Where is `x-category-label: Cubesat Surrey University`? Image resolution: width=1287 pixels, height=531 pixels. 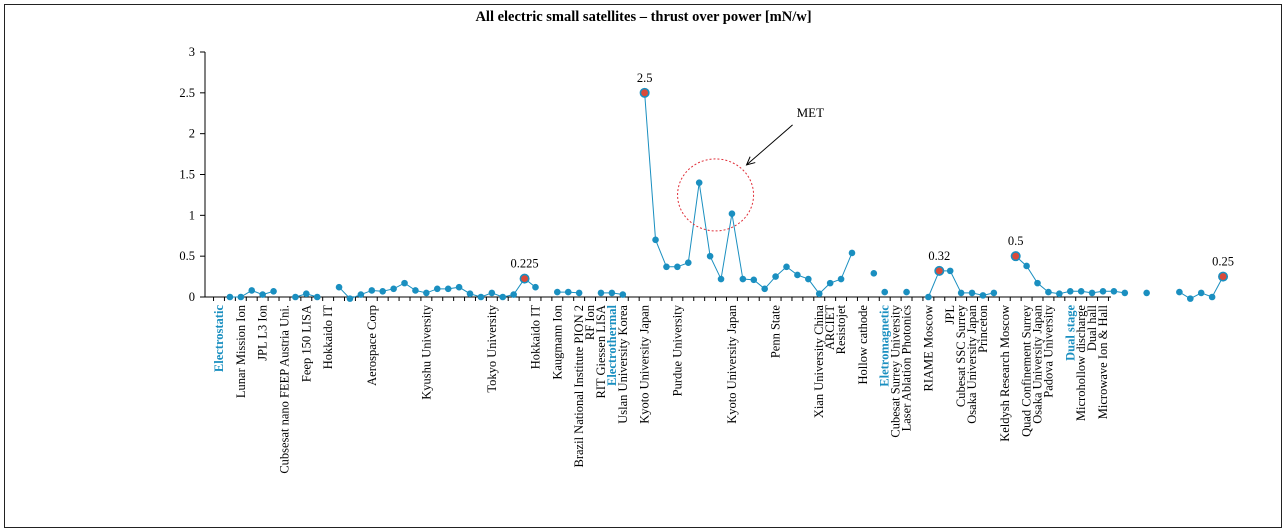
x-category-label: Cubesat Surrey University is located at coordinates (896, 370).